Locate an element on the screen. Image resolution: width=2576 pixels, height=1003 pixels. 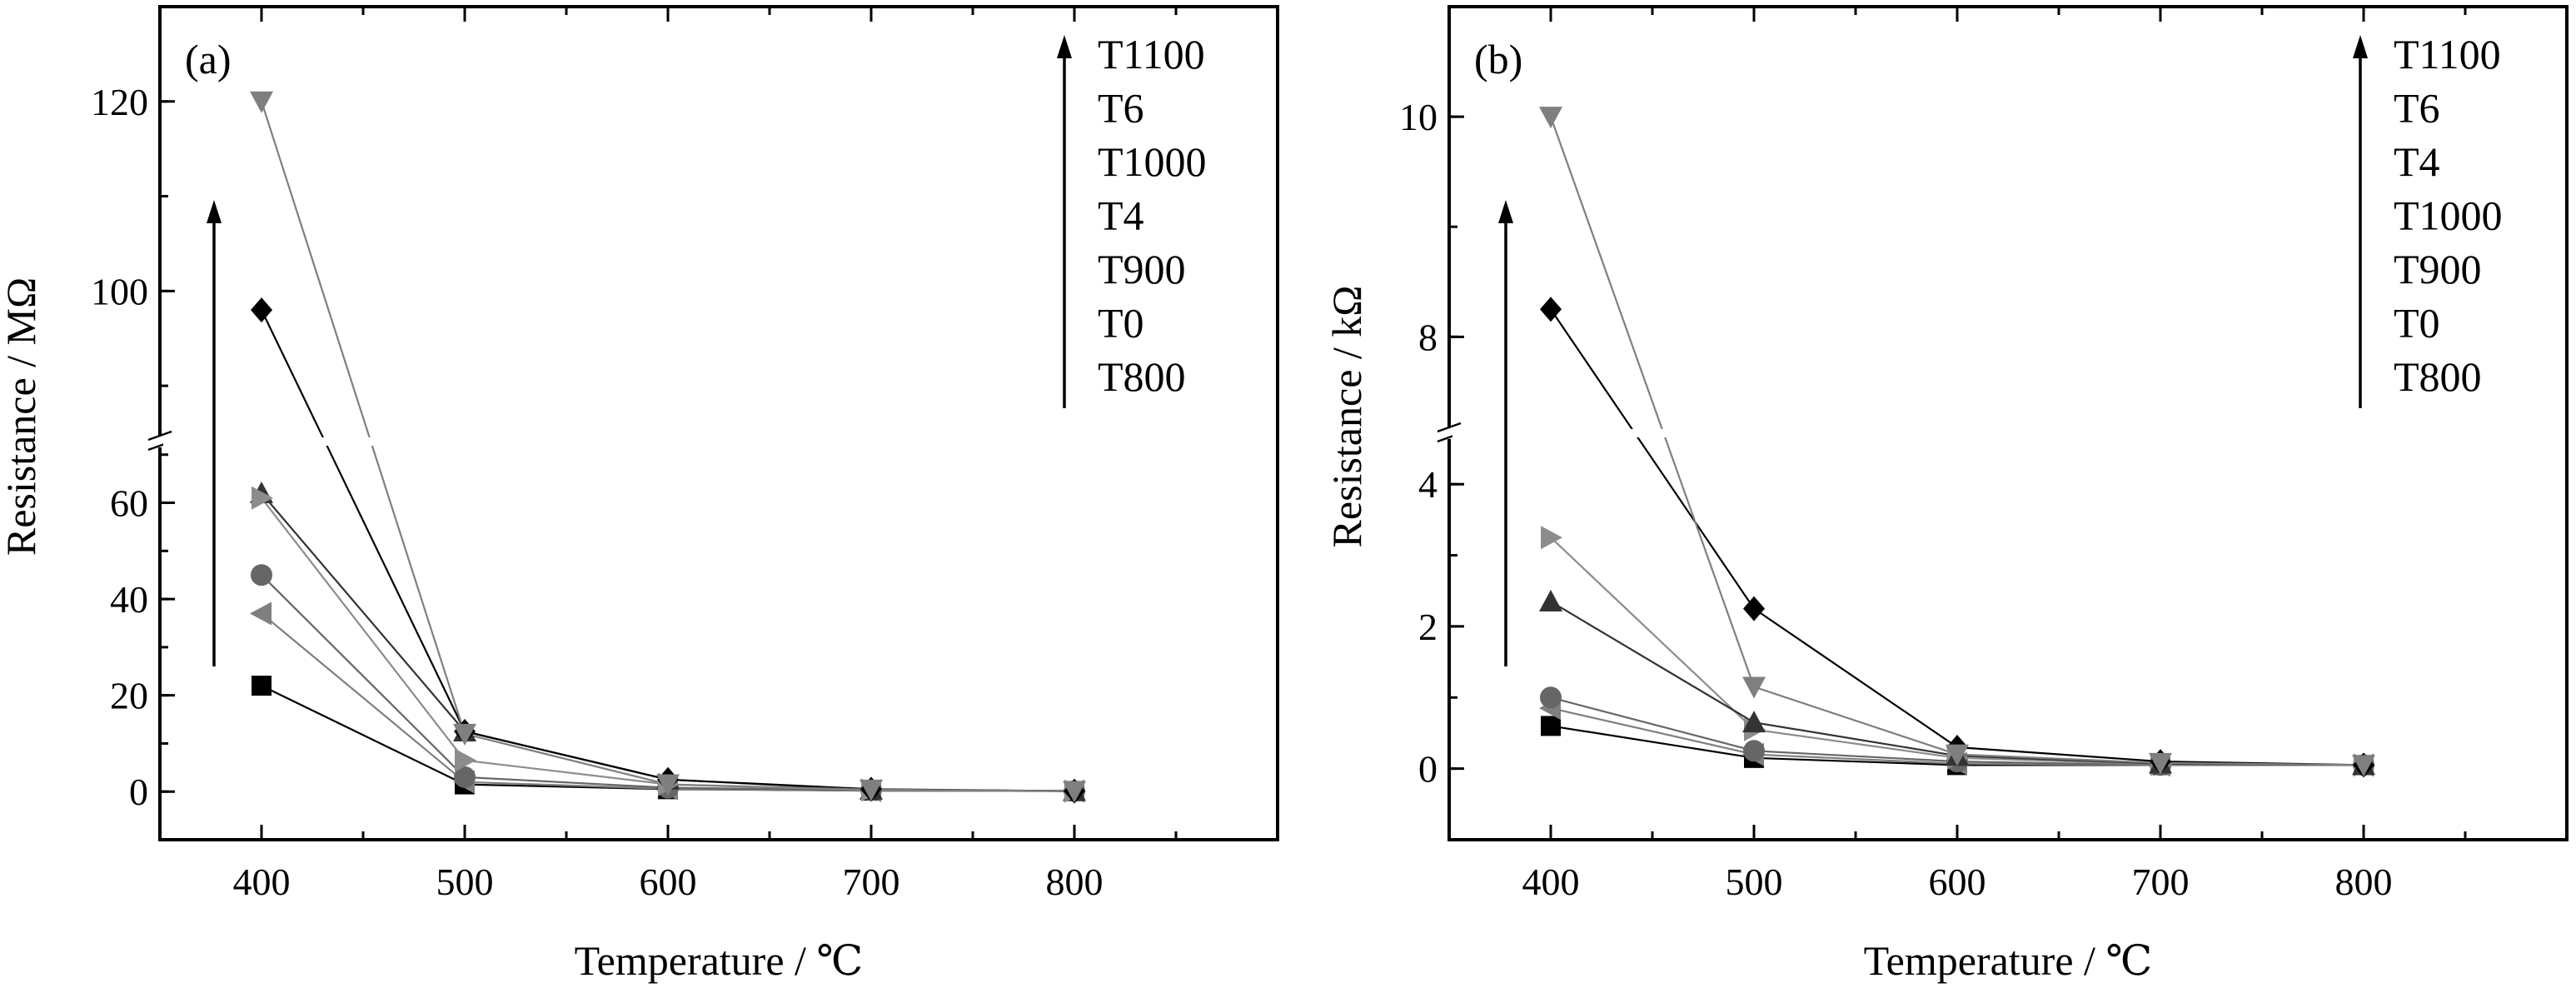
y-tick-label: 2 is located at coordinates (1427, 627).